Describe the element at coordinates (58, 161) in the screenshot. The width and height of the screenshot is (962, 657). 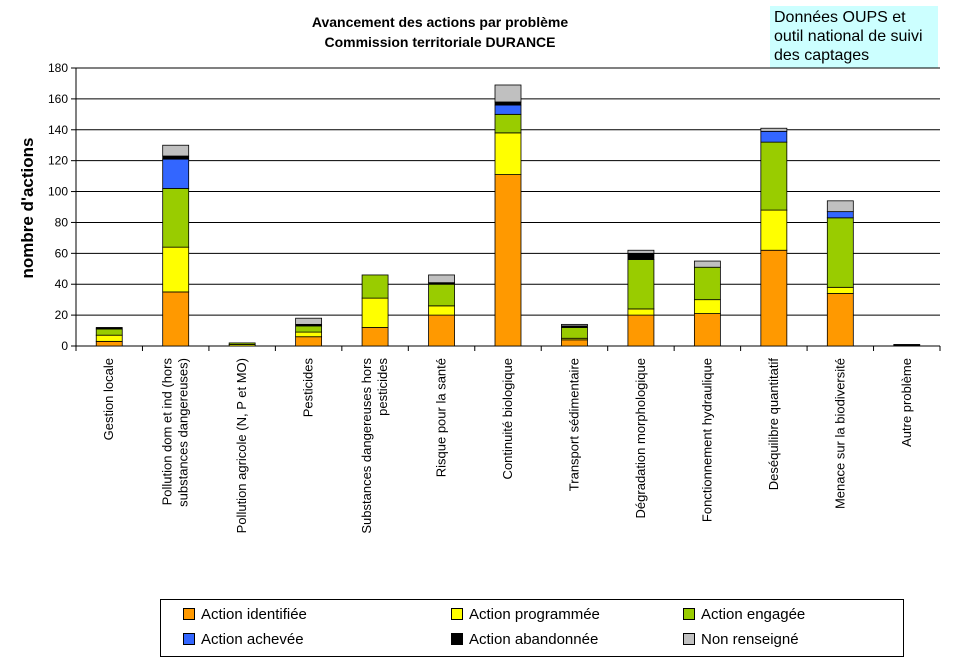
I see `y-tick-label: 120` at that location.